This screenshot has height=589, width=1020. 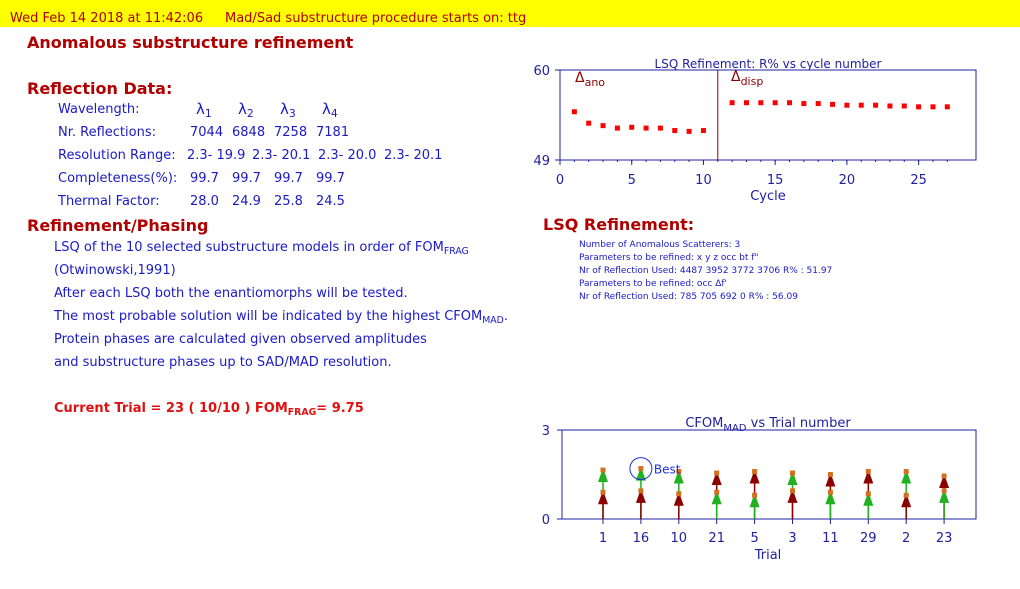 I want to click on cfom-x-tick-label: 2, so click(x=906, y=538).